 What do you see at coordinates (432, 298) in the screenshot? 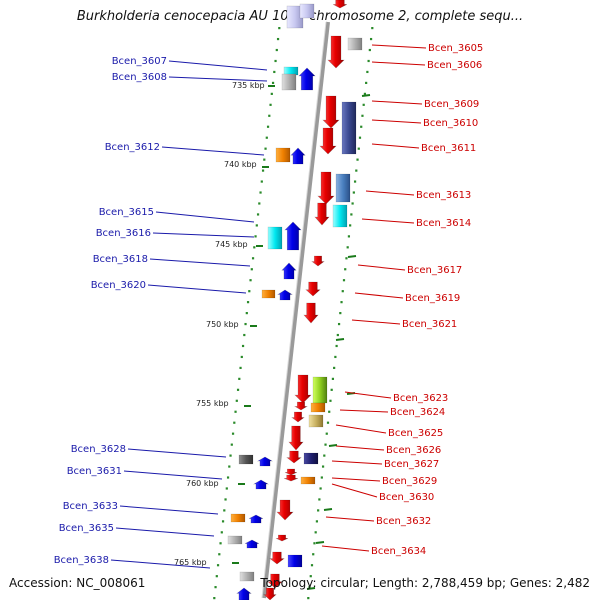
I see `gene-label-reverse: Bcen_3619` at bounding box center [432, 298].